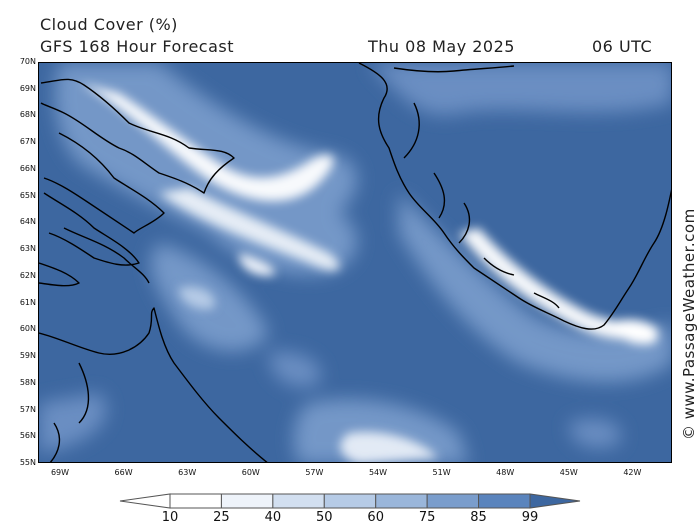 The height and width of the screenshot is (525, 700). I want to click on forecast-subtitle: GFS 168 Hour Forecast, so click(137, 46).